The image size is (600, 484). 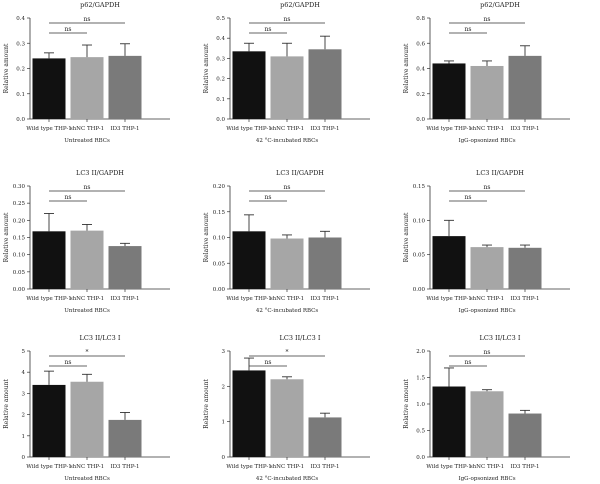 I want to click on y-tick-label: 0.6, so click(x=420, y=44).